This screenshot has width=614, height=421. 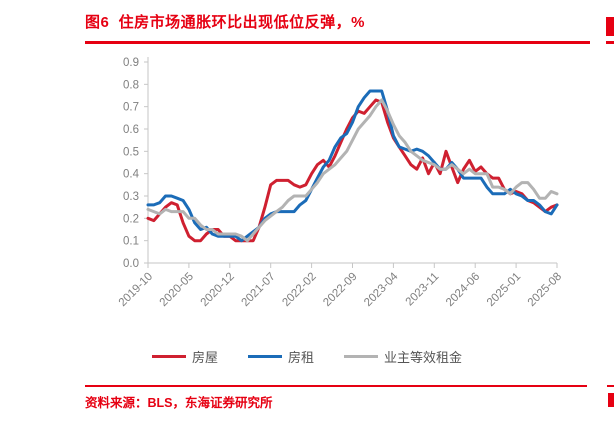 I want to click on y-tick-labels: 0.0 0.1 0.2 0.3 0.4 0.5 0.6 0.7 0.8 0.9, so click(x=131, y=163).